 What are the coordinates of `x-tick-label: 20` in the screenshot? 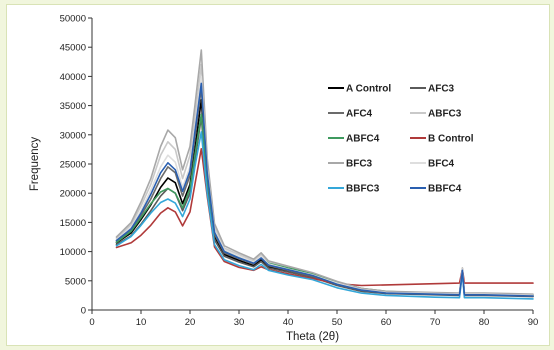 It's located at (190, 322).